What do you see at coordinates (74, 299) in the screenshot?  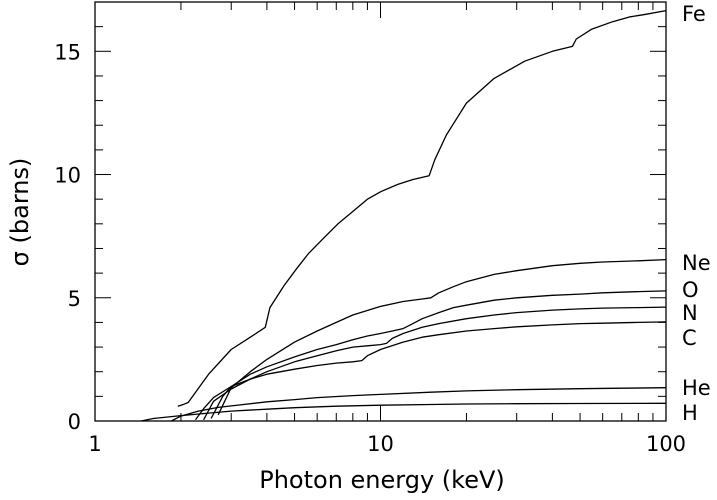 I see `y-tick-label: 5` at bounding box center [74, 299].